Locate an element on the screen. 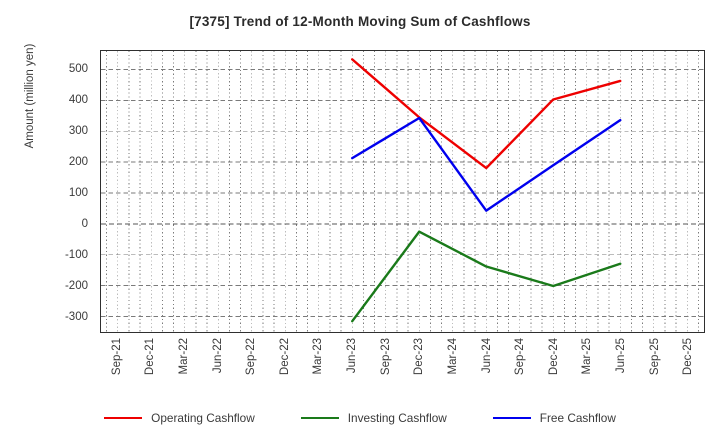  legend-item: Free Cashflow is located at coordinates (554, 418).